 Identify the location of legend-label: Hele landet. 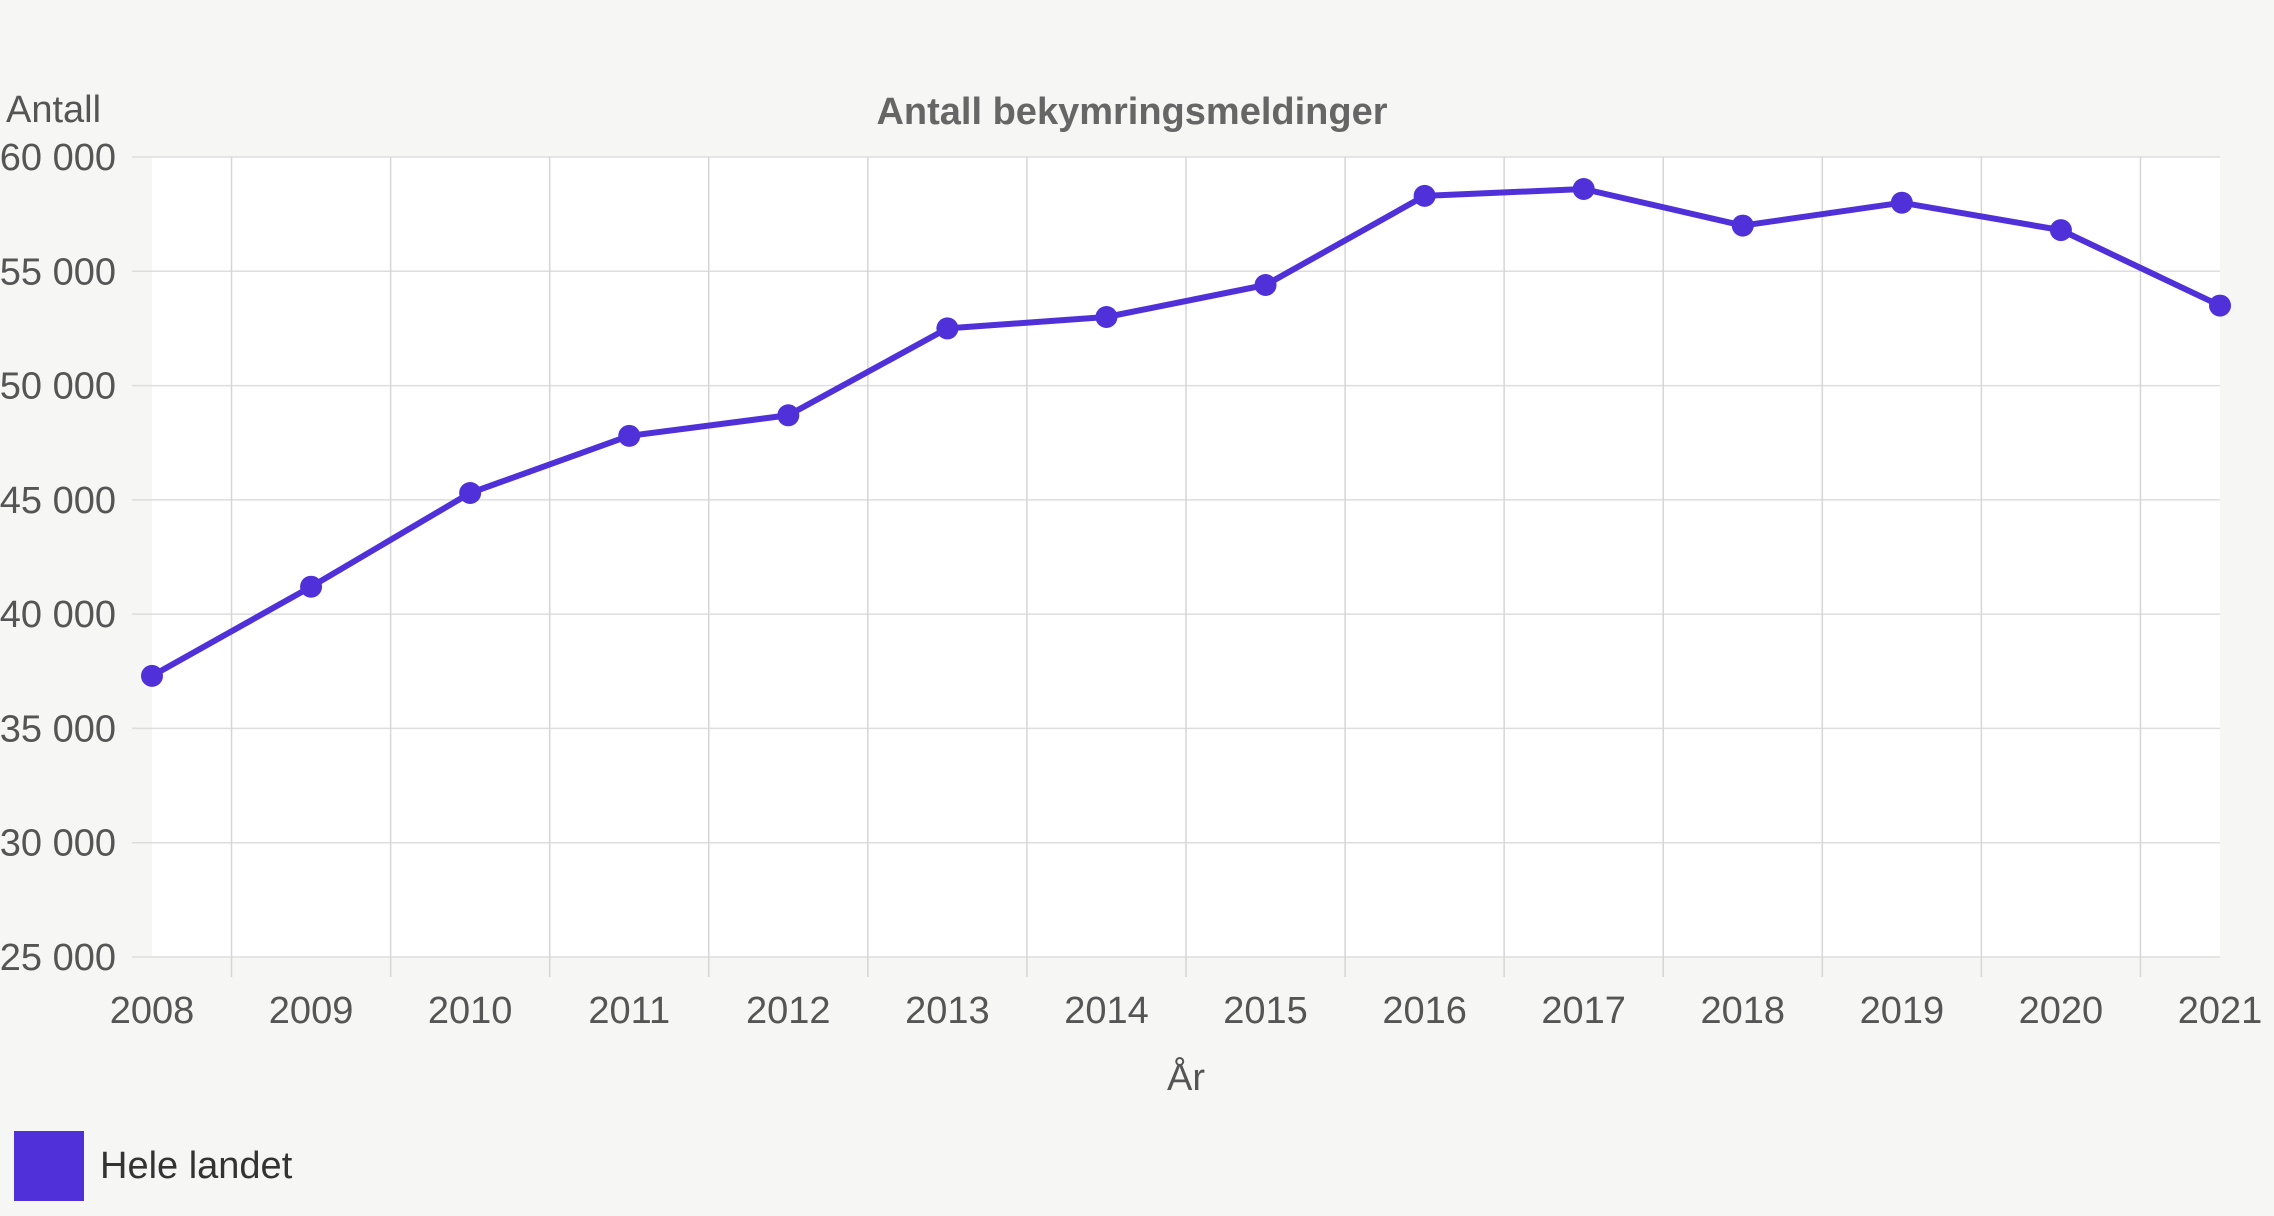
(196, 1165).